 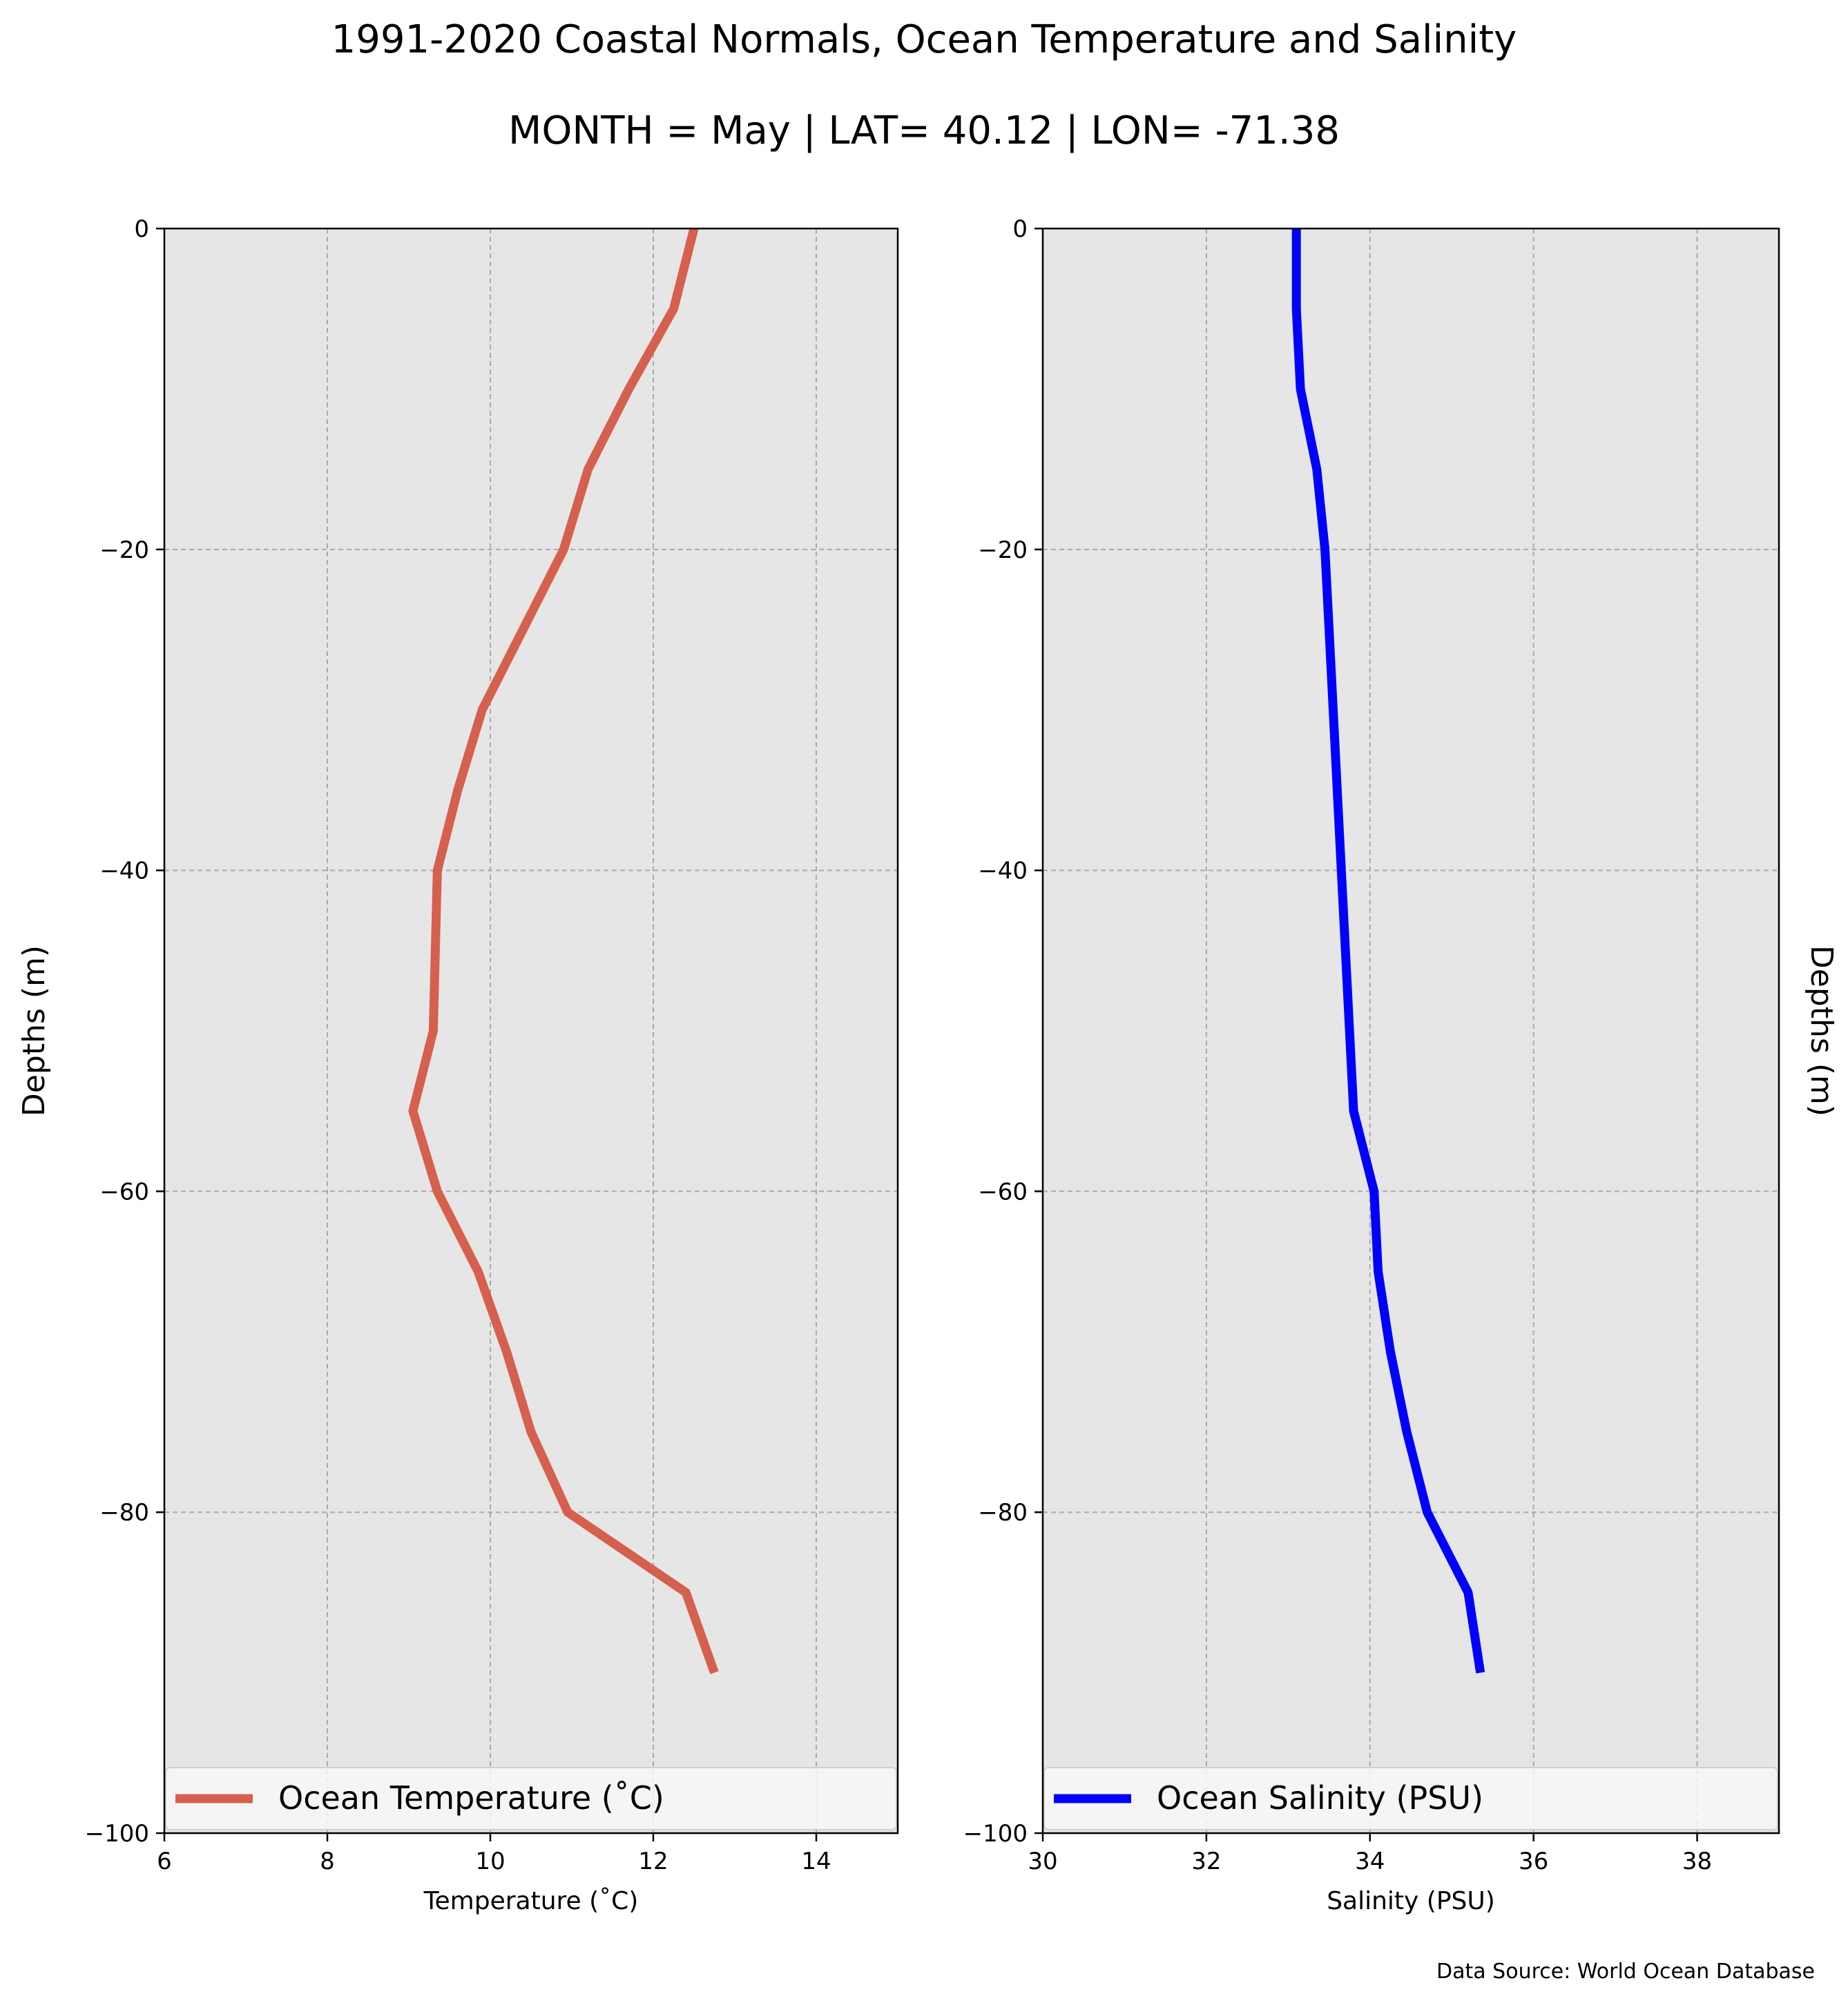 What do you see at coordinates (164, 1862) in the screenshot?
I see `x-tick-label: 6` at bounding box center [164, 1862].